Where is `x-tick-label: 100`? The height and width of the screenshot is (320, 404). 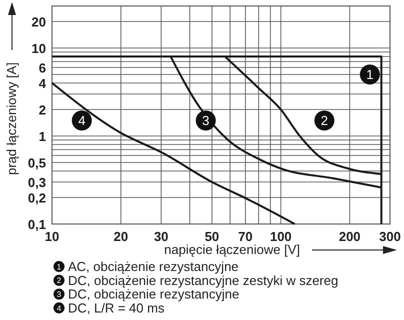
x-tick-label: 100 is located at coordinates (281, 236).